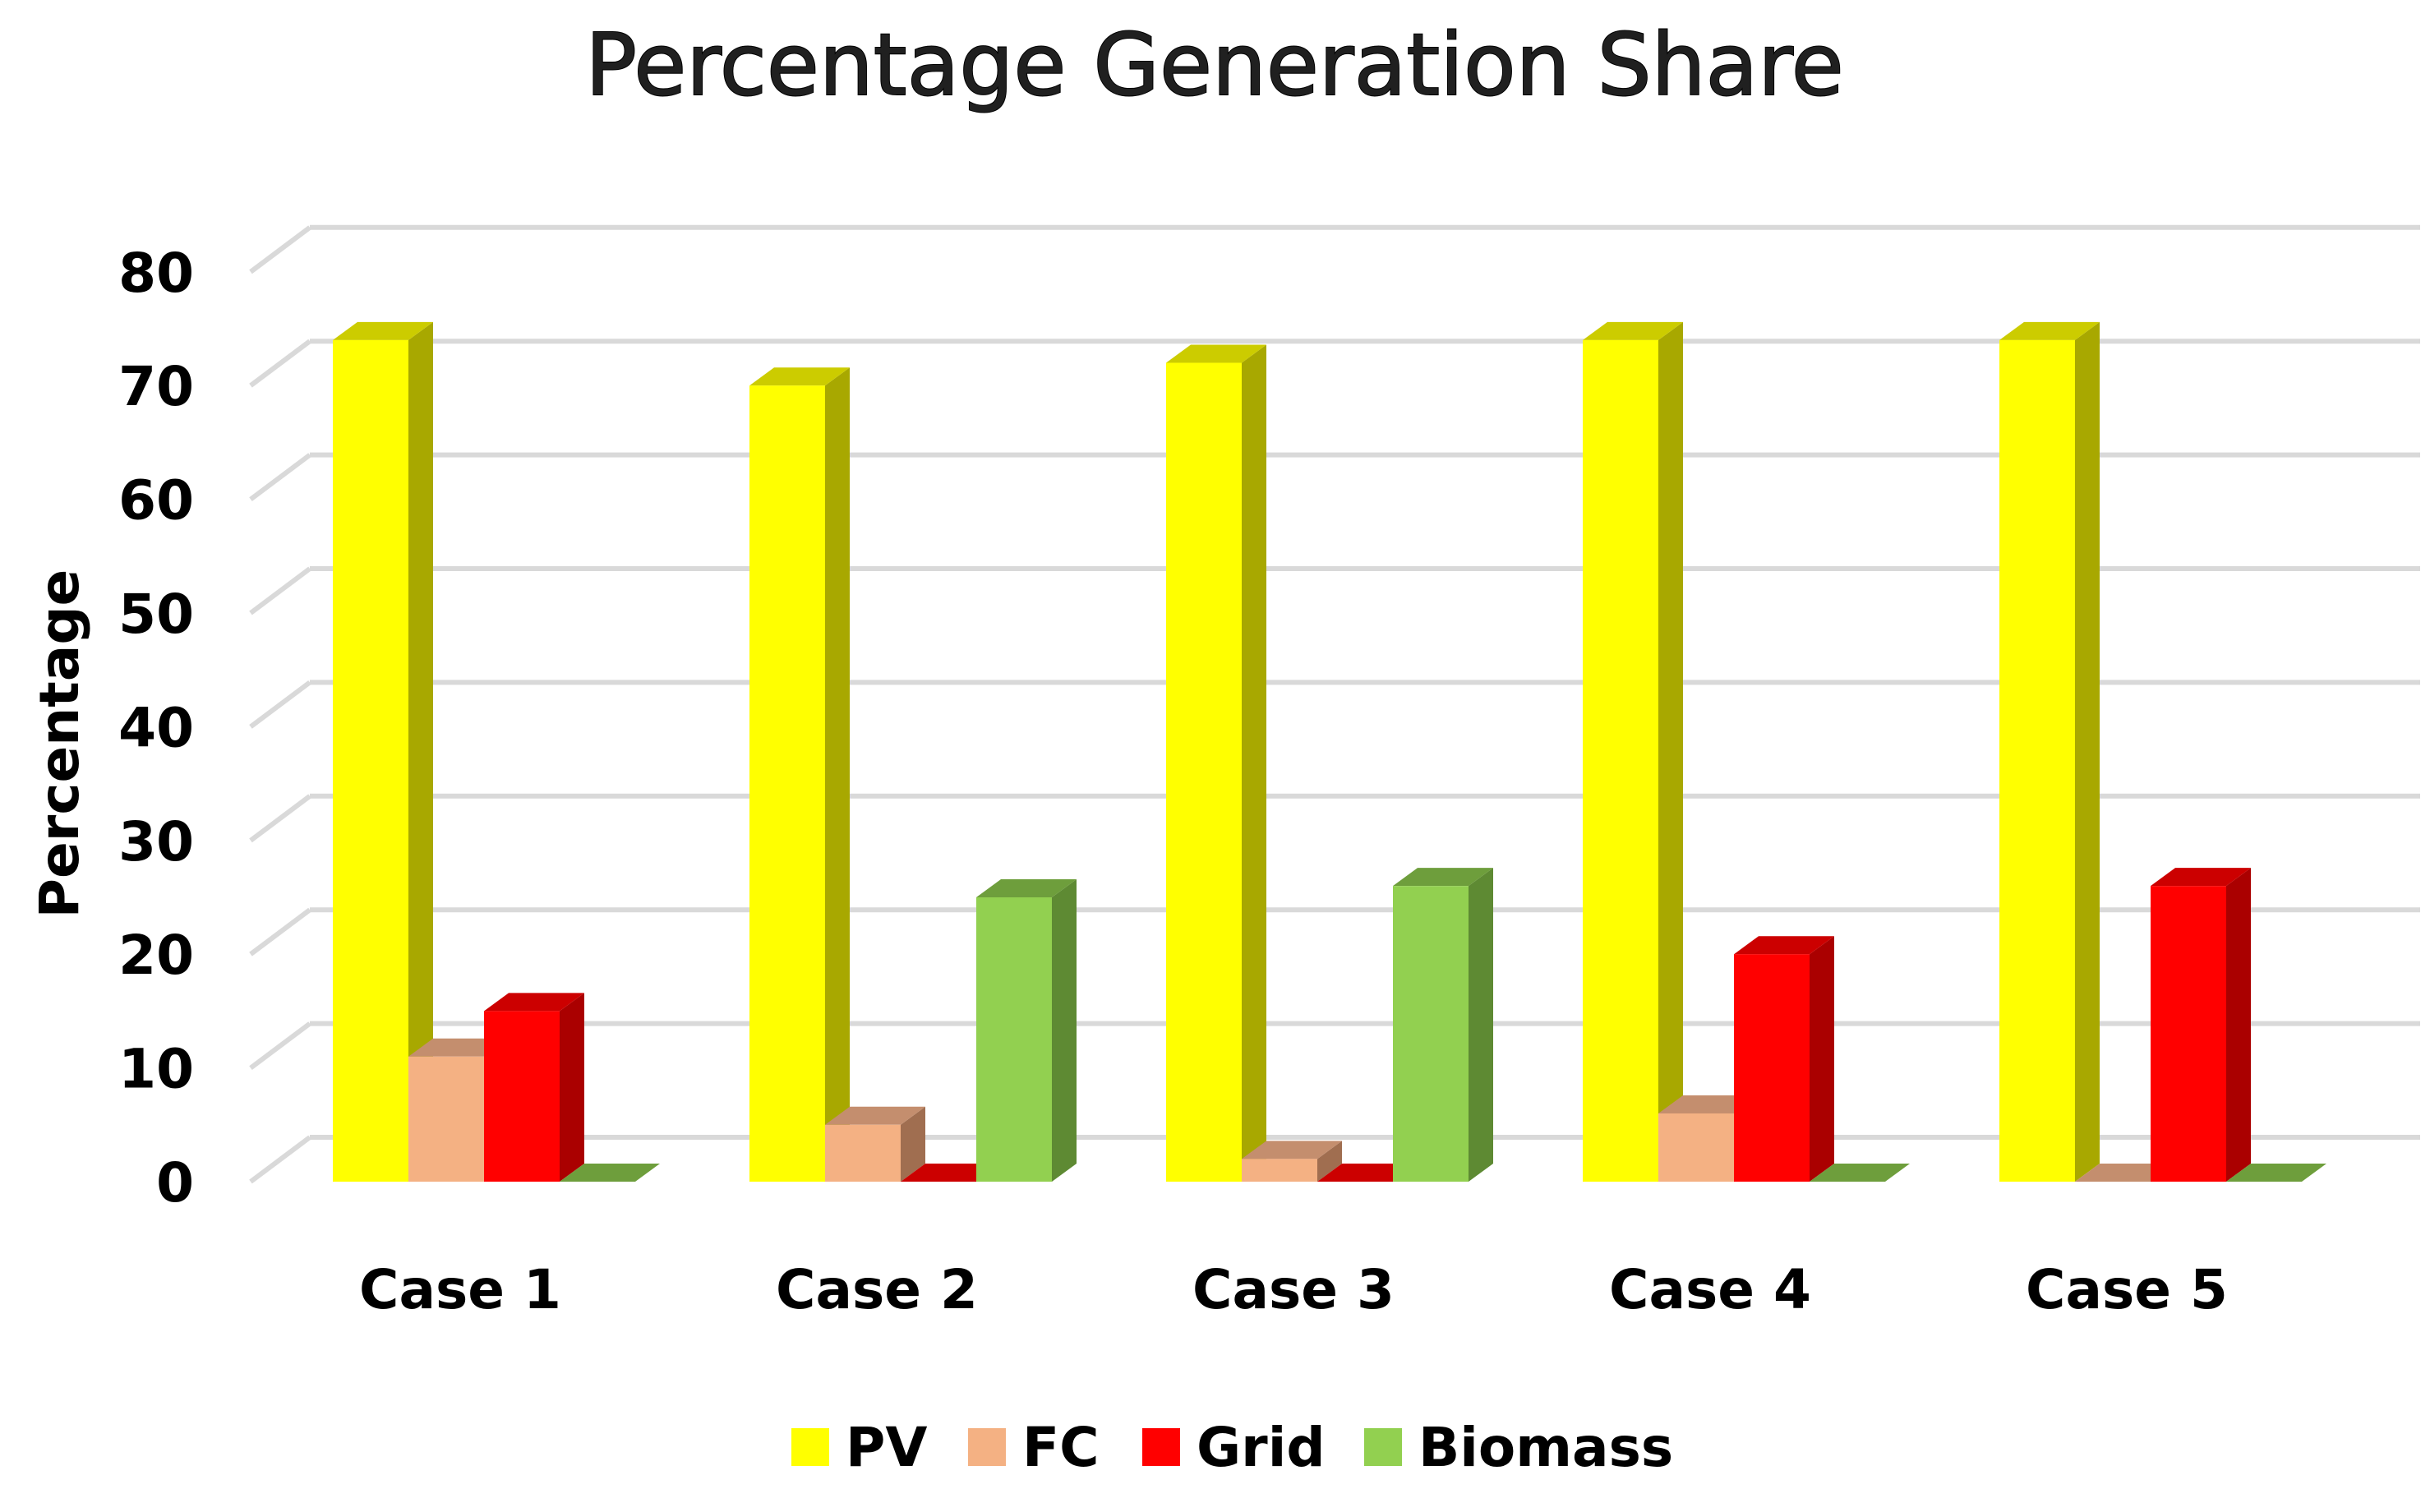  Describe the element at coordinates (156, 501) in the screenshot. I see `y-tick-label: 60` at that location.